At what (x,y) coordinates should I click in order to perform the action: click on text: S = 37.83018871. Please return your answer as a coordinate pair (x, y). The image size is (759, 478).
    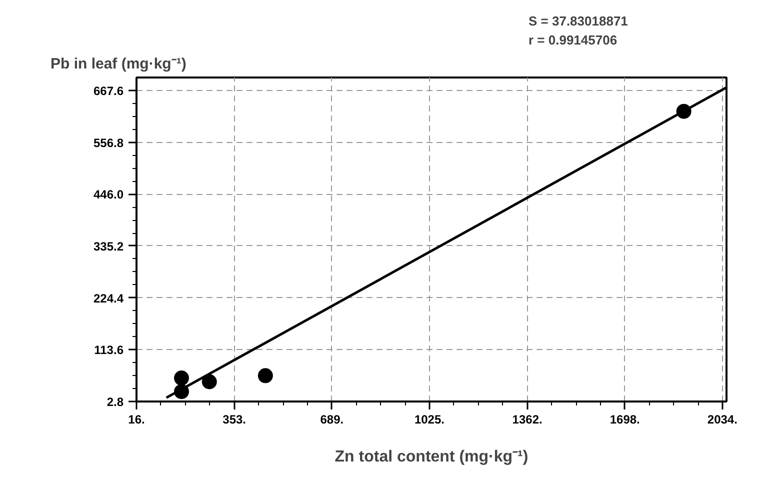
    Looking at the image, I should click on (578, 21).